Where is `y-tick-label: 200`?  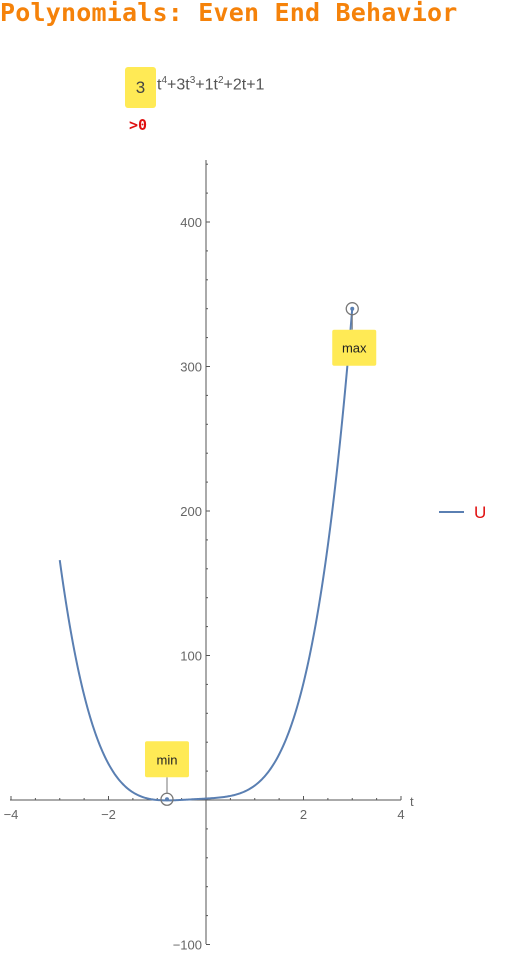
y-tick-label: 200 is located at coordinates (191, 511).